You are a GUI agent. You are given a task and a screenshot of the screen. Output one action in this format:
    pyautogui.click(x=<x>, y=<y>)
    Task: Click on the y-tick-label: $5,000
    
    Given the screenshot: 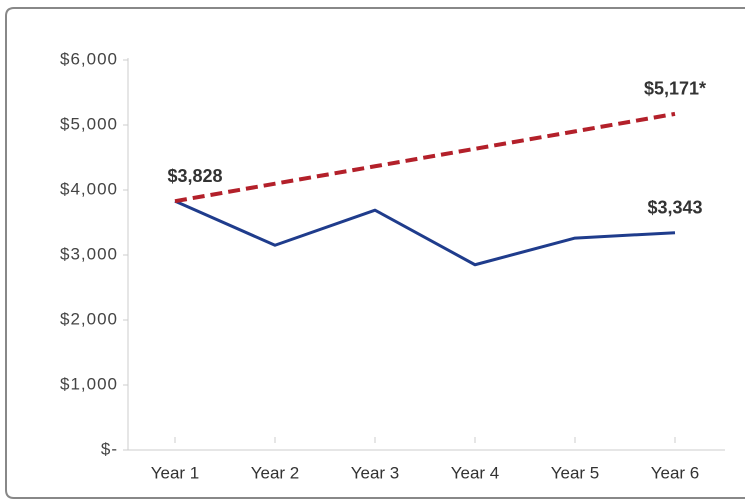 What is the action you would take?
    pyautogui.click(x=89, y=123)
    